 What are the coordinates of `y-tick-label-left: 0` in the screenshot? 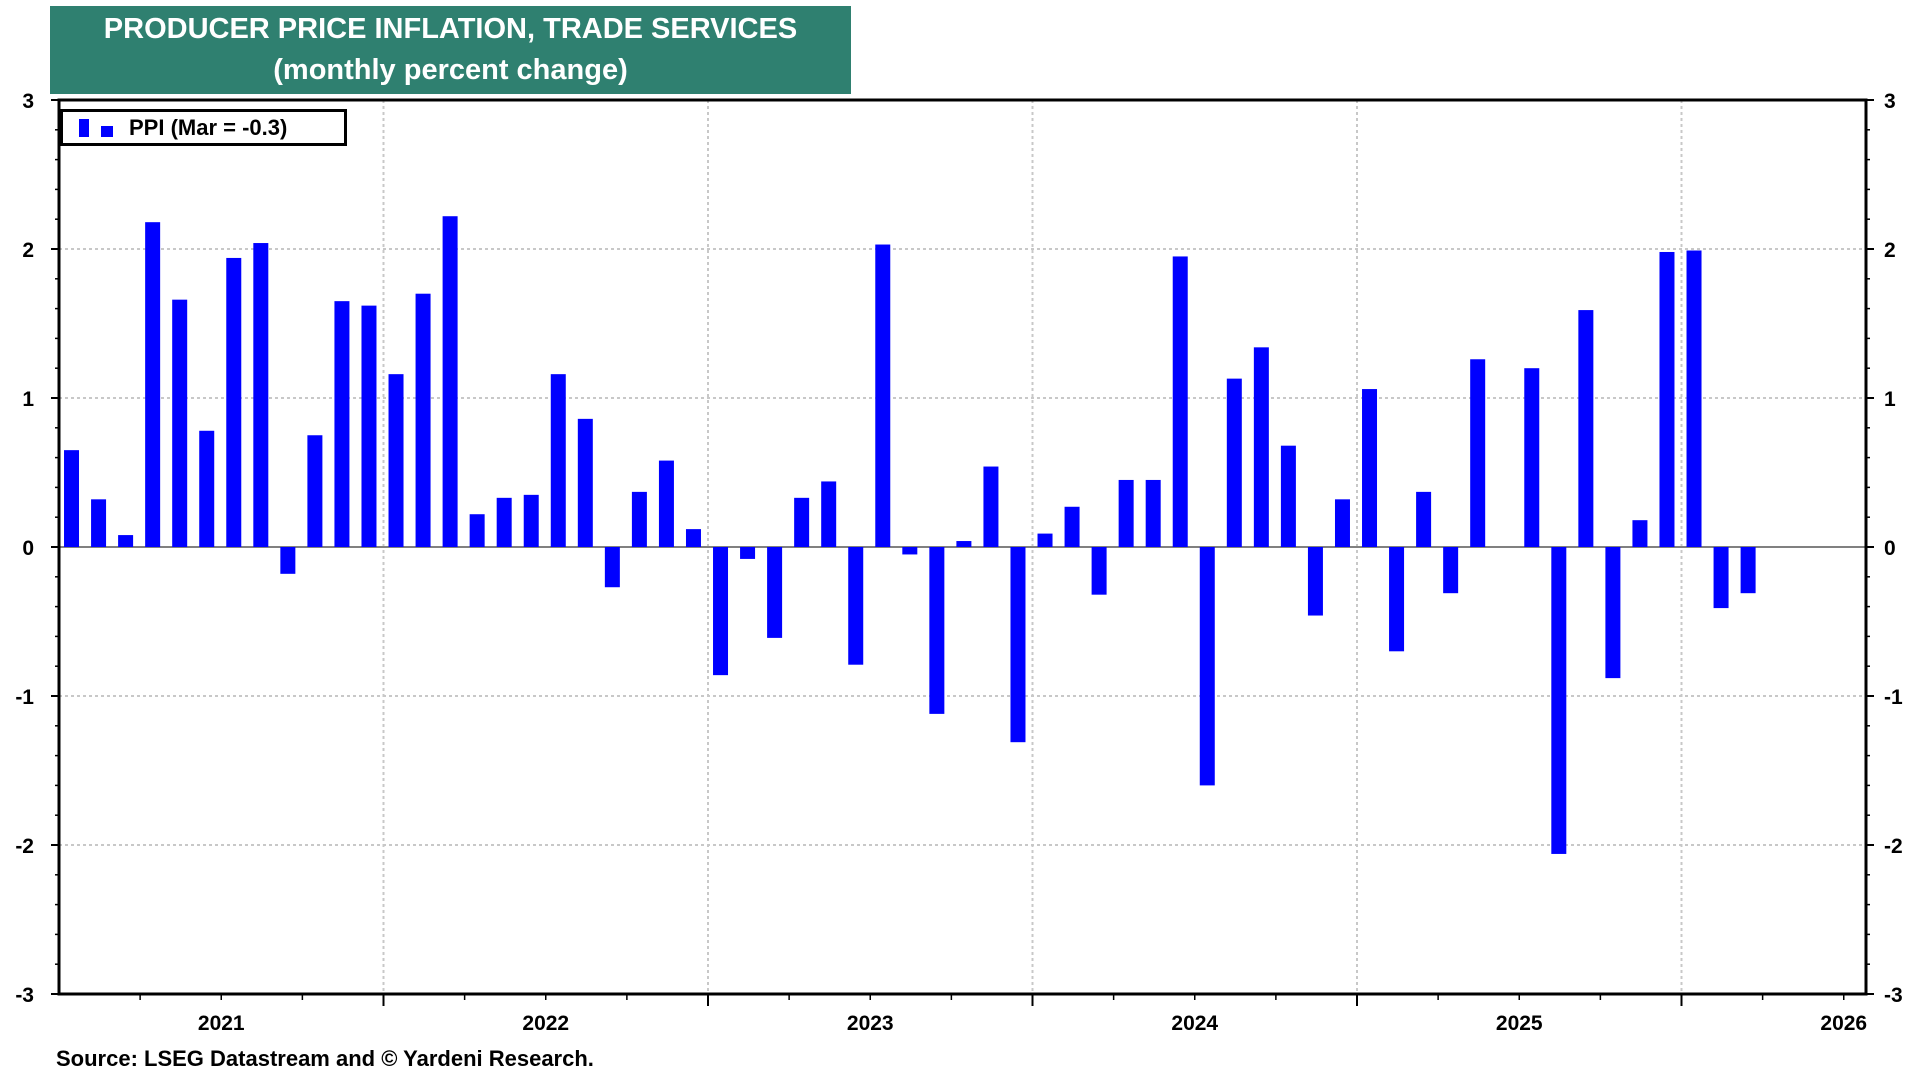 It's located at (28, 548).